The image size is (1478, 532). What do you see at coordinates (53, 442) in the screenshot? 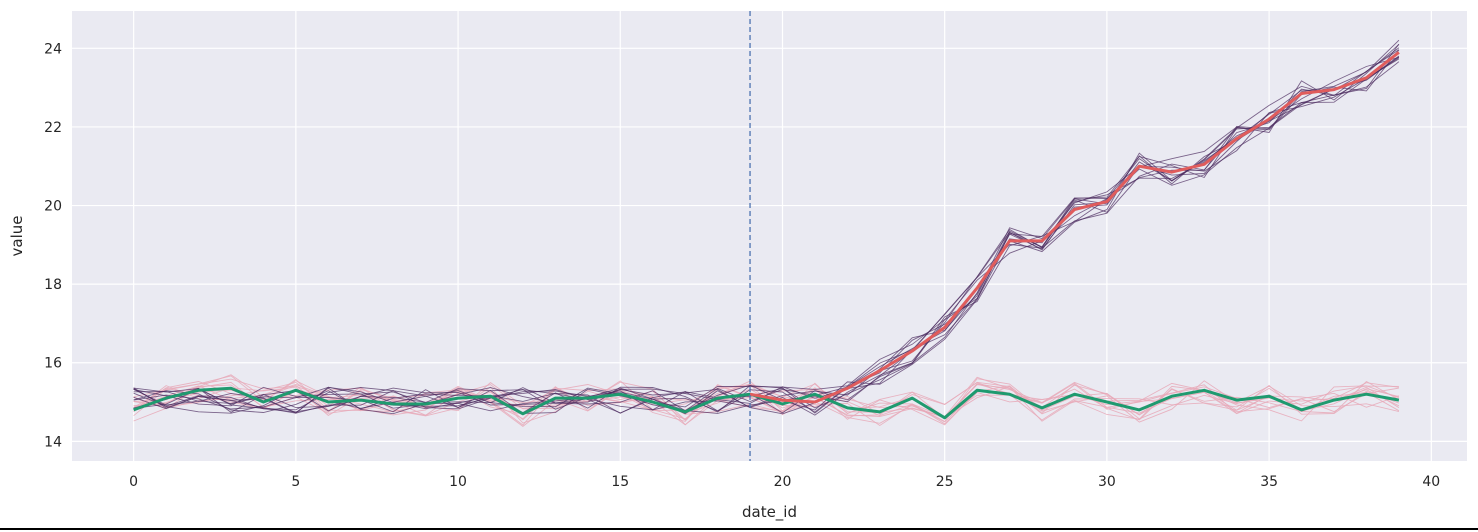
I see `y-tick-label: 14` at bounding box center [53, 442].